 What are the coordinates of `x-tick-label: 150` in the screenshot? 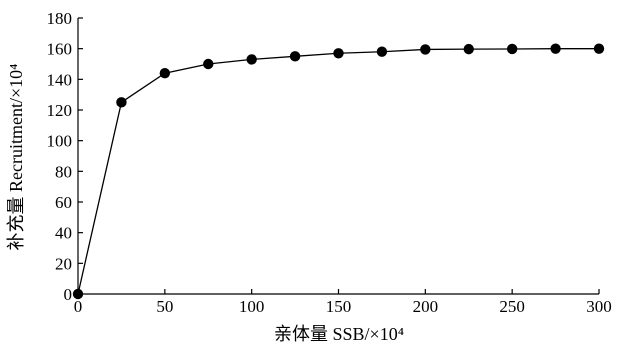 It's located at (339, 306).